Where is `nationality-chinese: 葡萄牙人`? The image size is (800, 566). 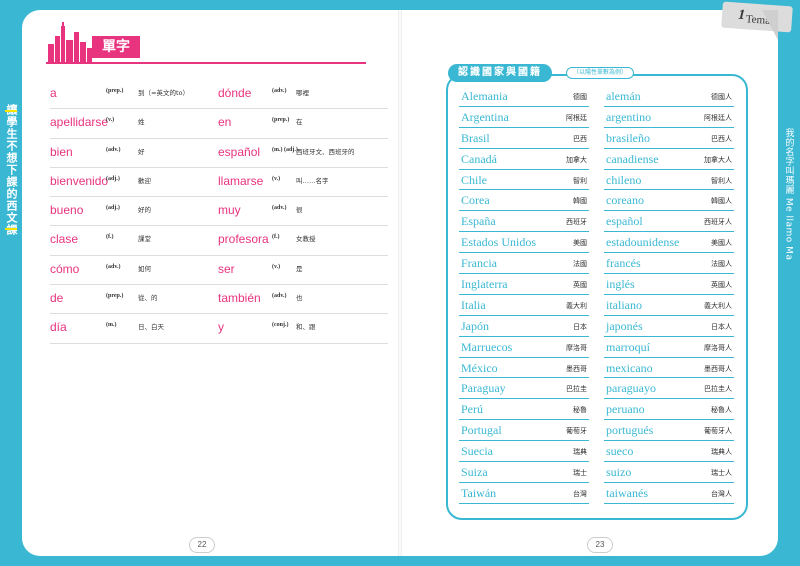
nationality-chinese: 葡萄牙人 is located at coordinates (718, 431).